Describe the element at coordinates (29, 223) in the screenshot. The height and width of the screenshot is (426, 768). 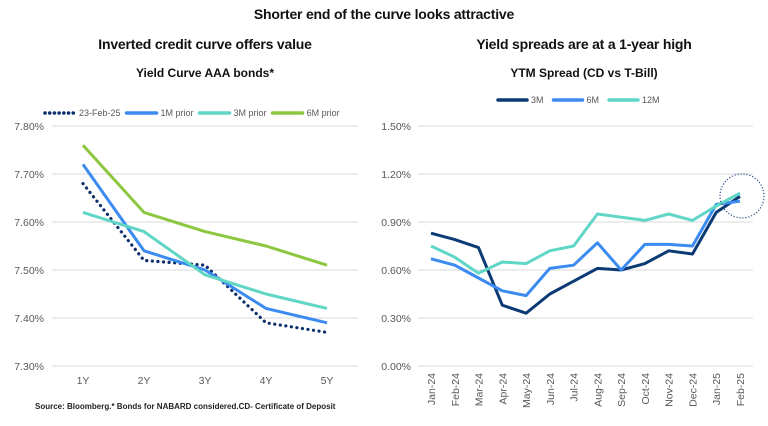
I see `y-tick-label: 7.60%` at that location.